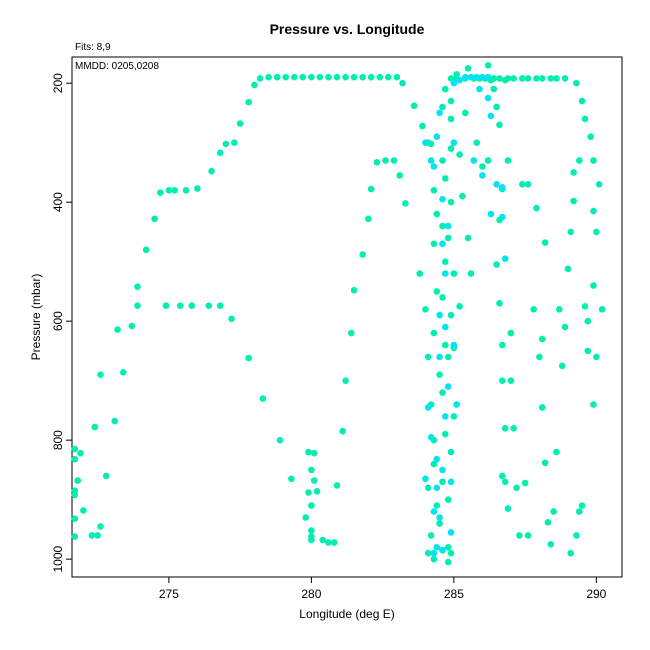 The height and width of the screenshot is (650, 650). Describe the element at coordinates (117, 66) in the screenshot. I see `mmdd-label: MMDD: 0205,0208` at that location.